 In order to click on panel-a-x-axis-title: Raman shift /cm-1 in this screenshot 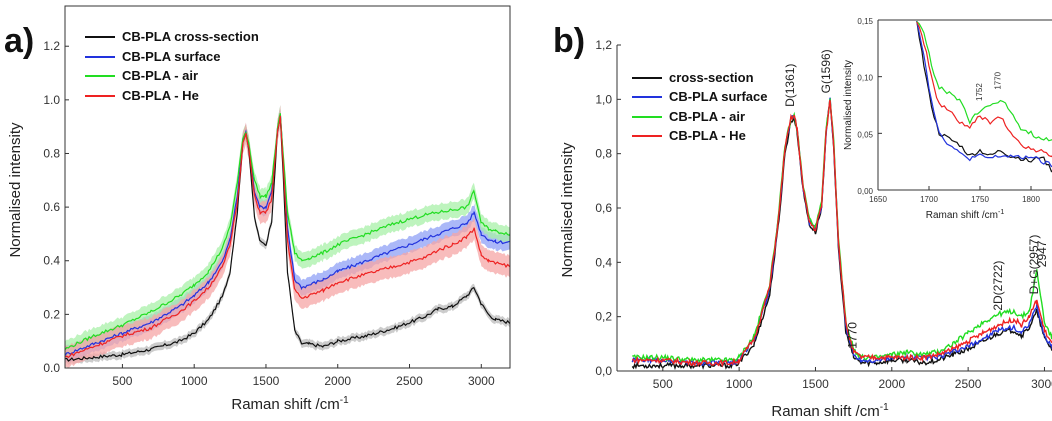, I will do `click(290, 404)`.